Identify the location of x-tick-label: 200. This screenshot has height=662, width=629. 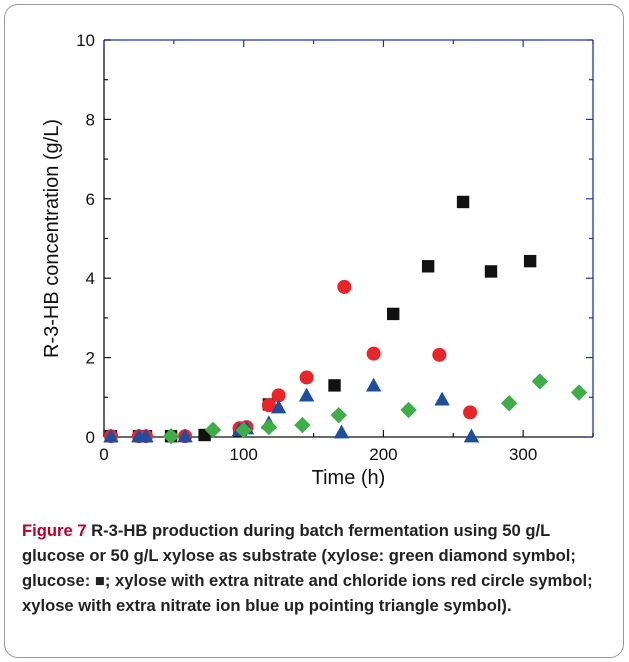
(383, 454).